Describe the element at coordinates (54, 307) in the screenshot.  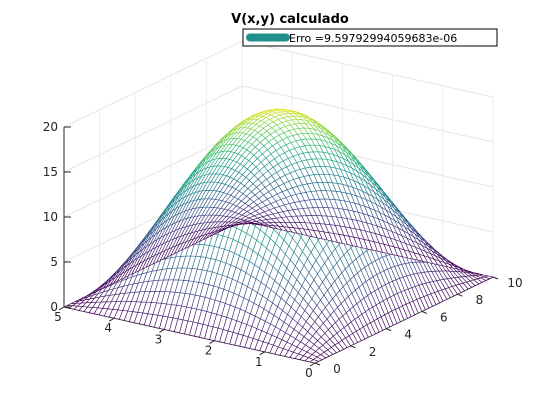
I see `z-tick-label: 0` at that location.